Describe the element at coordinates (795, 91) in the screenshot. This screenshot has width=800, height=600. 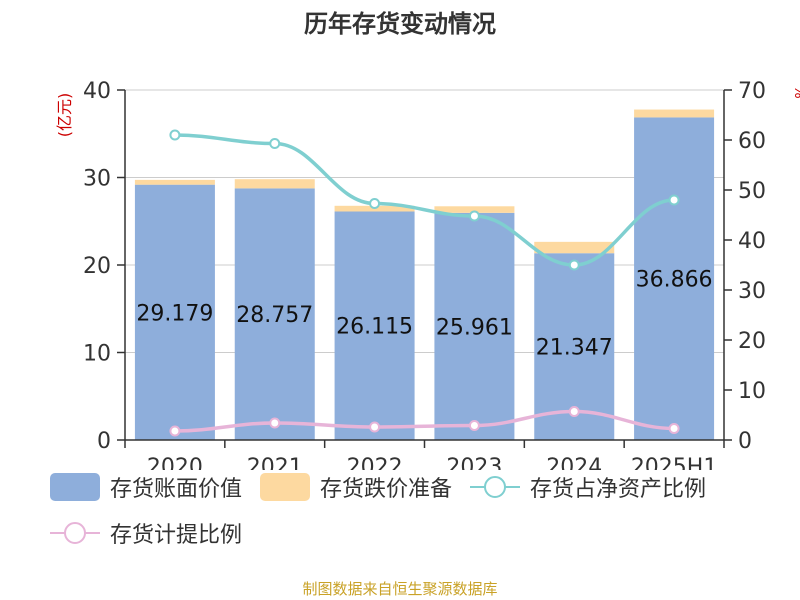
I see `right-axis-label: %` at that location.